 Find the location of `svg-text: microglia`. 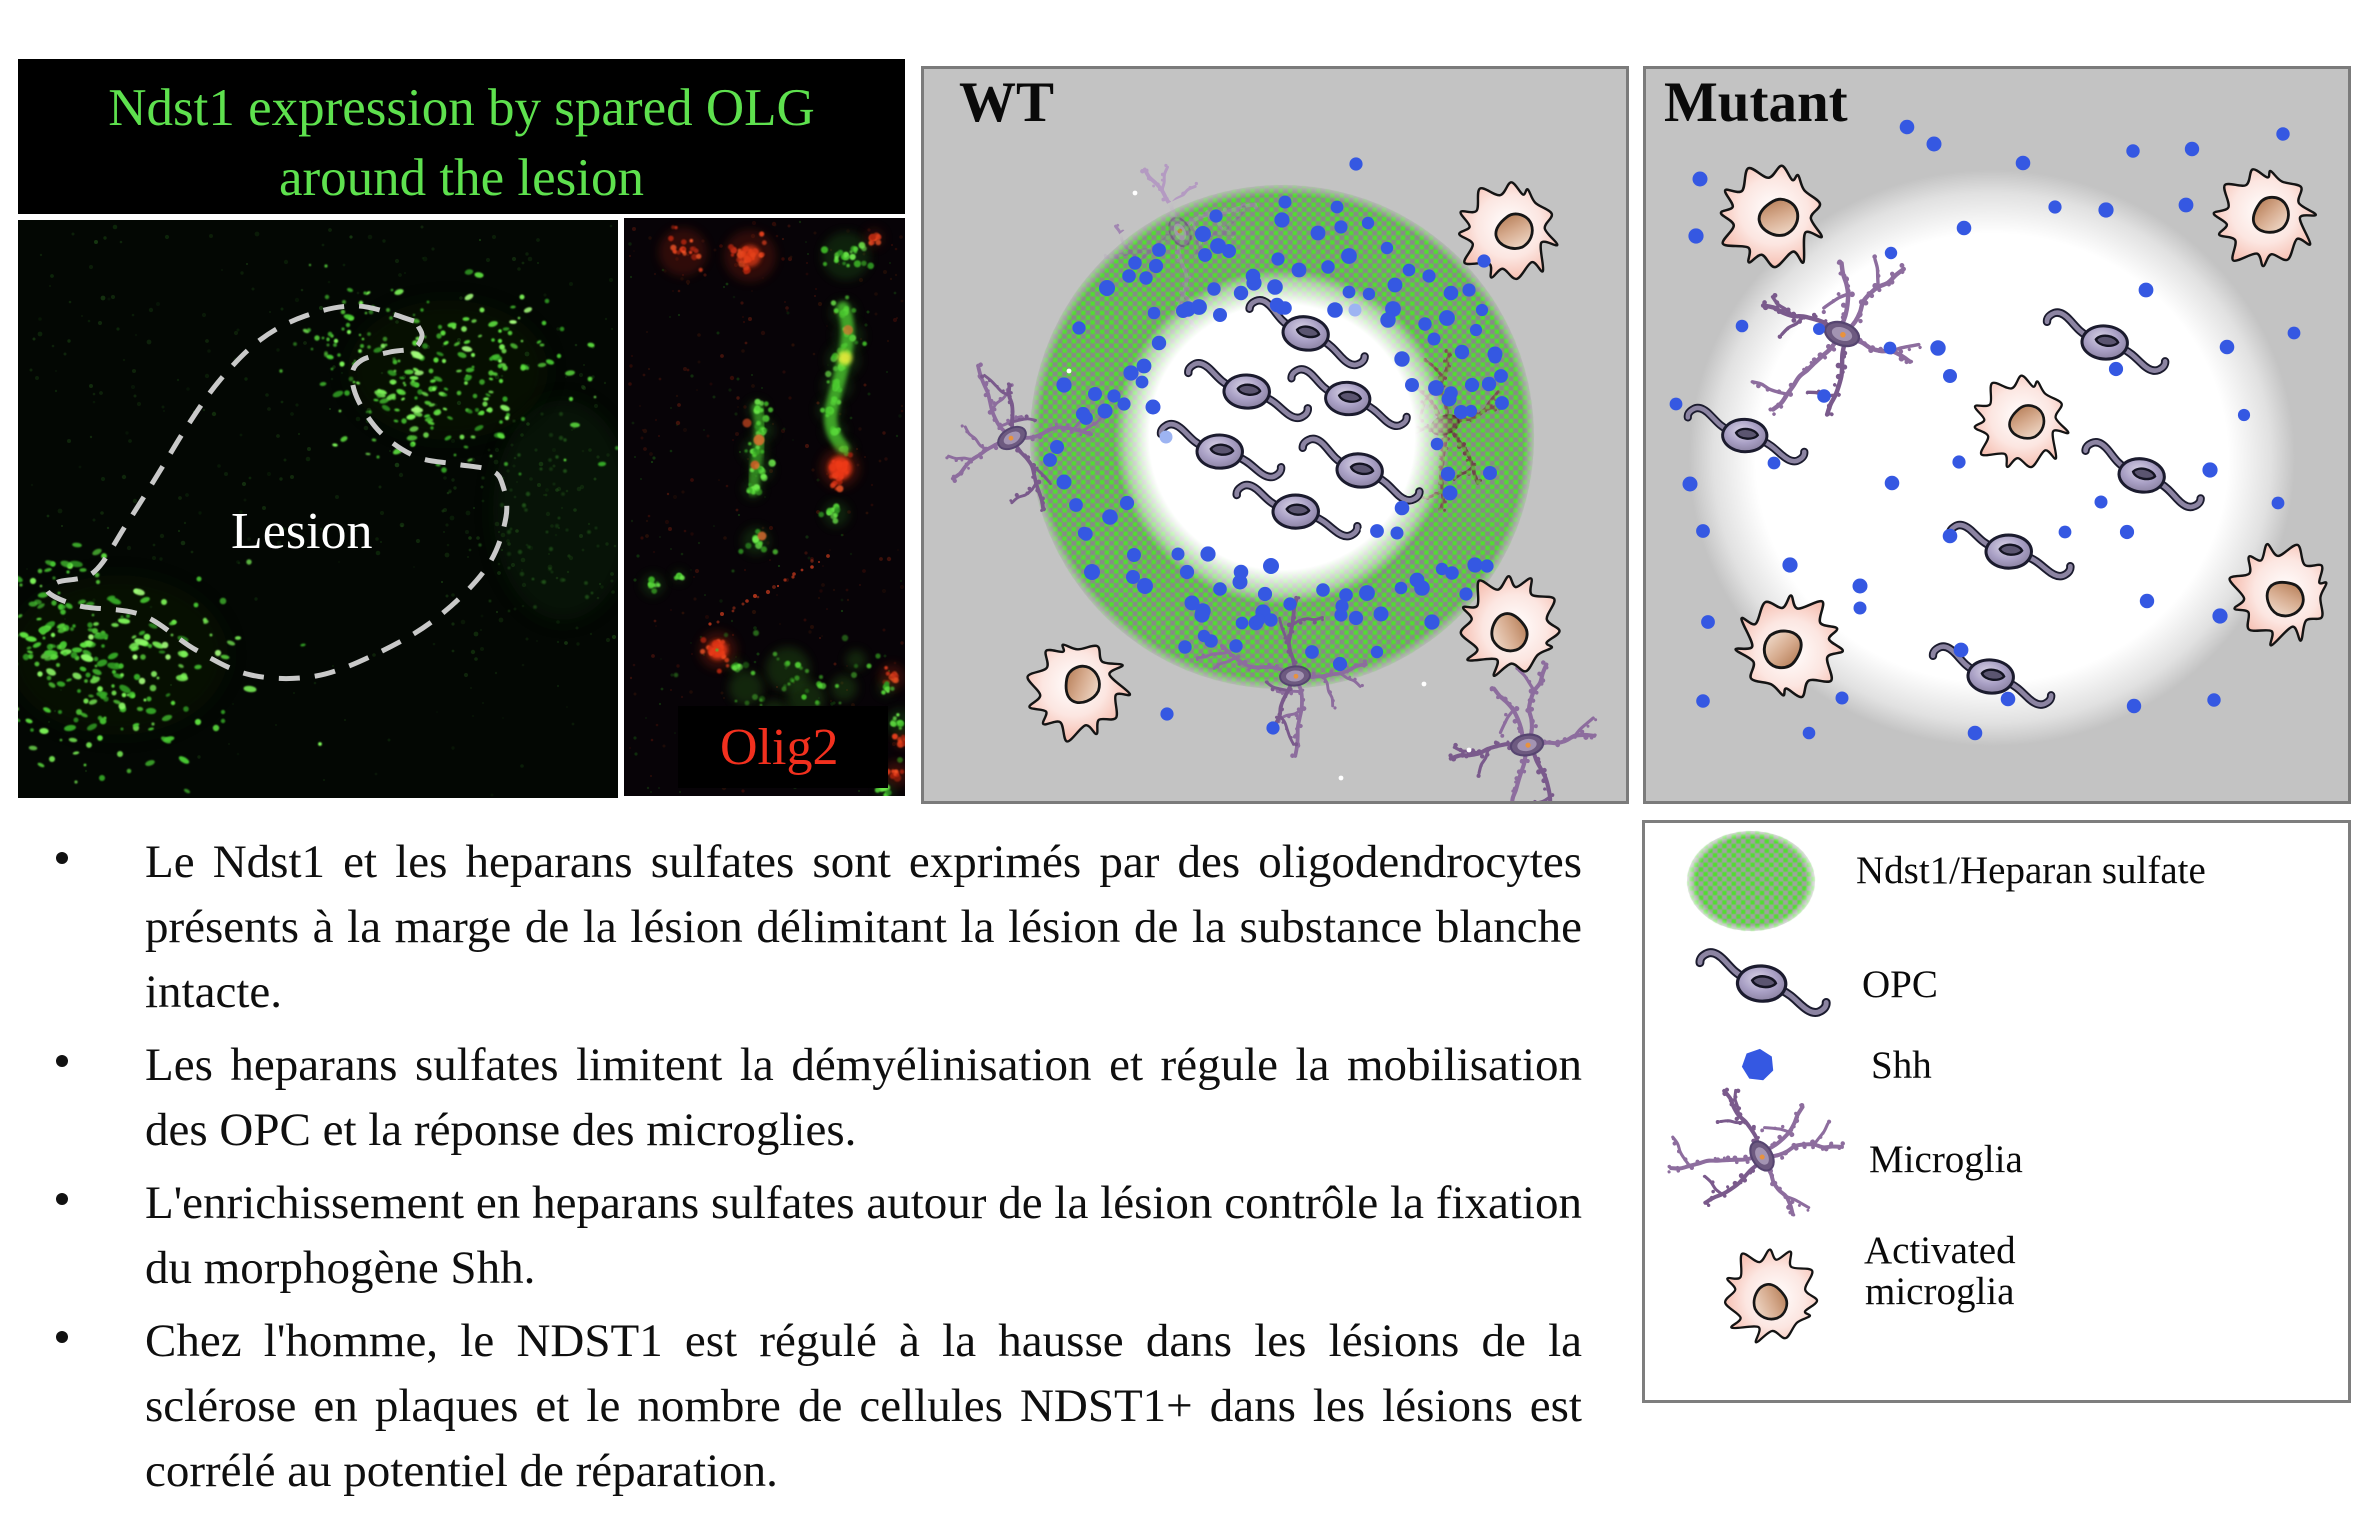

svg-text: microglia is located at coordinates (1939, 1291).